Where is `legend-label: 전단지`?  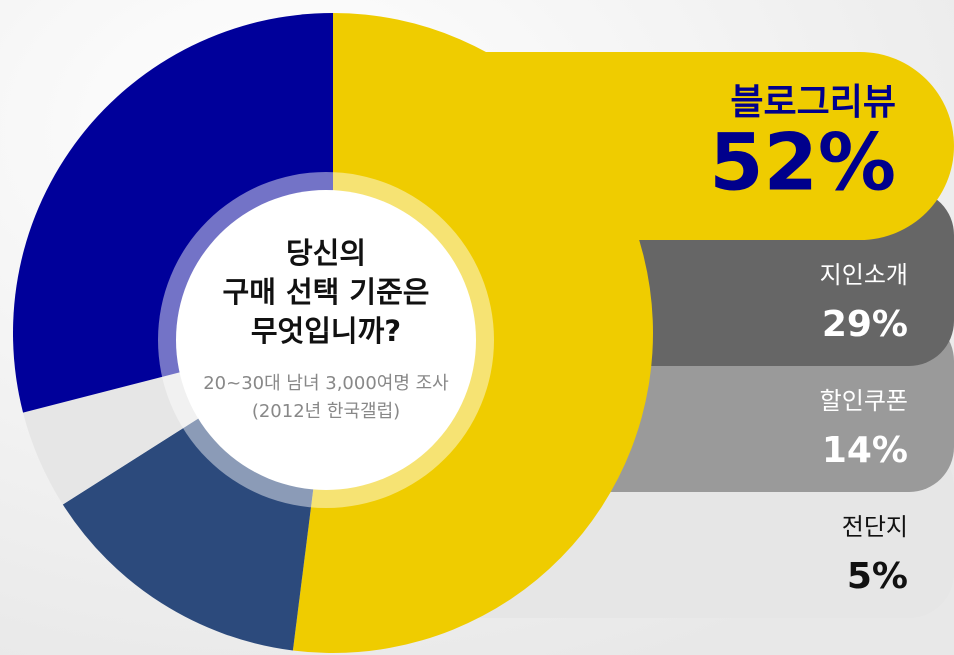 legend-label: 전단지 is located at coordinates (875, 527).